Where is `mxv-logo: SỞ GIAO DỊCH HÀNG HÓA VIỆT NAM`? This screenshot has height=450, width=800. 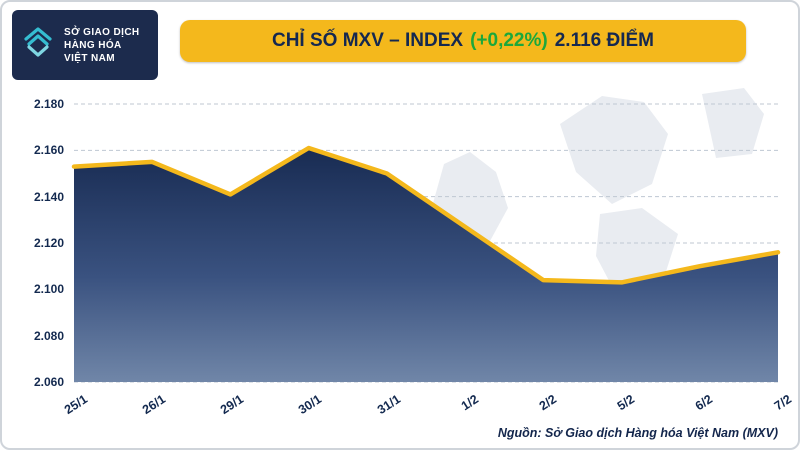
mxv-logo: SỞ GIAO DỊCH HÀNG HÓA VIỆT NAM is located at coordinates (85, 45).